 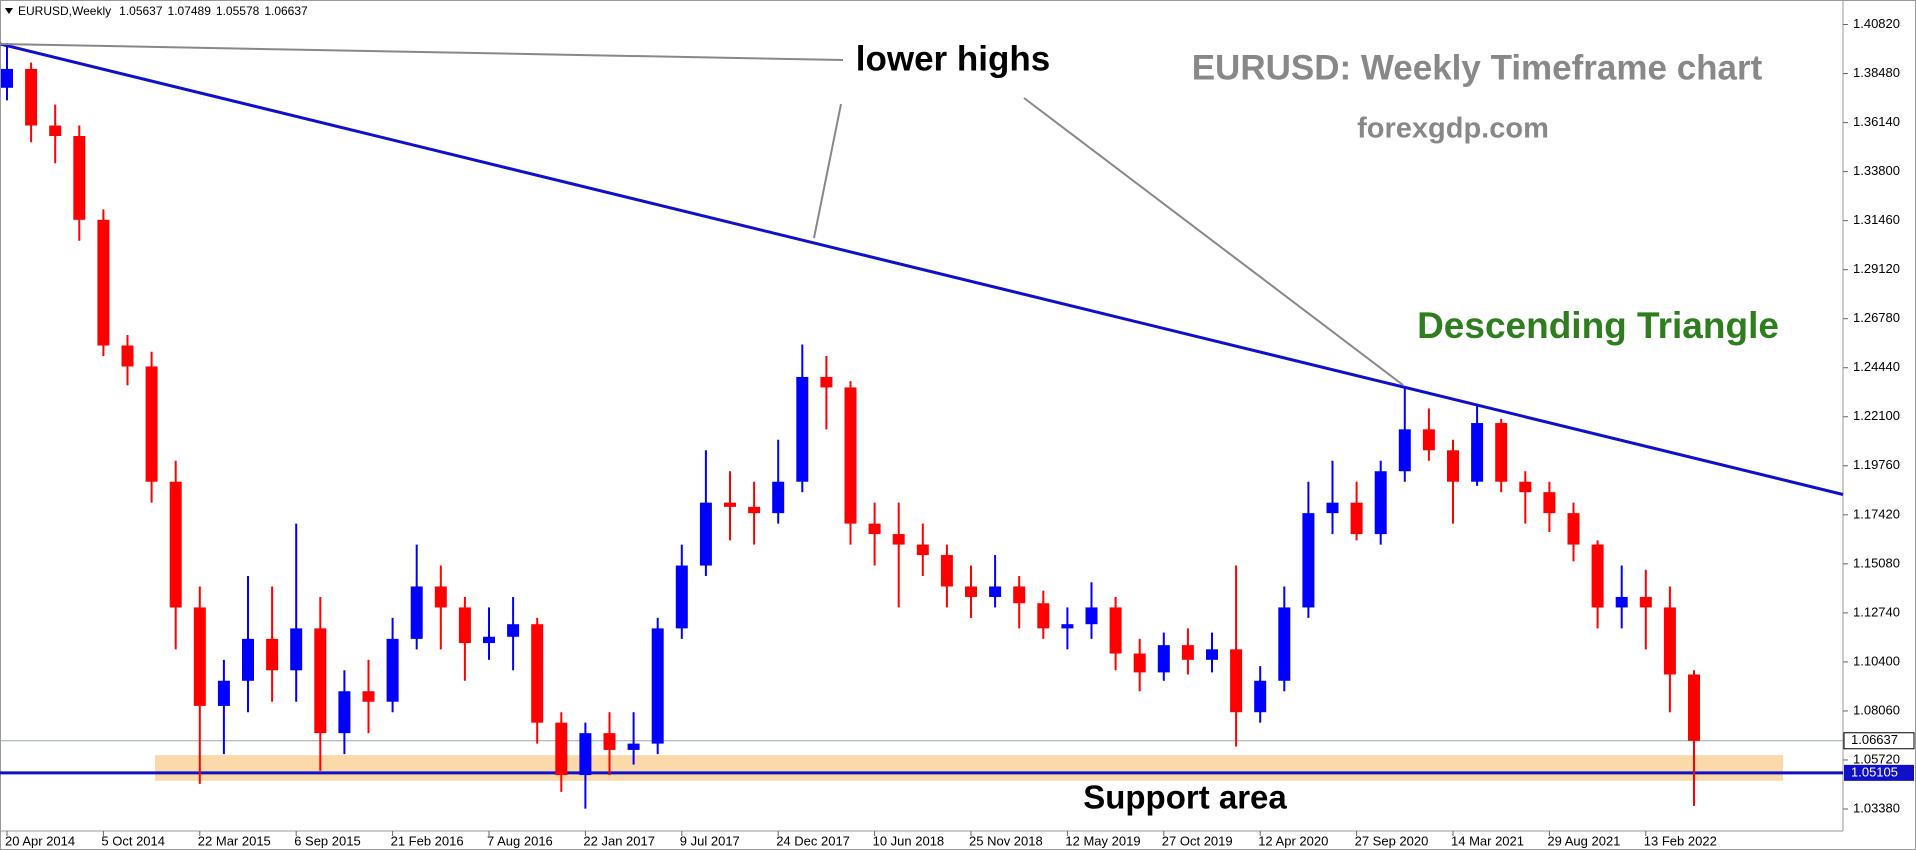 What do you see at coordinates (1876, 513) in the screenshot?
I see `y-tick-label: 1.17420` at bounding box center [1876, 513].